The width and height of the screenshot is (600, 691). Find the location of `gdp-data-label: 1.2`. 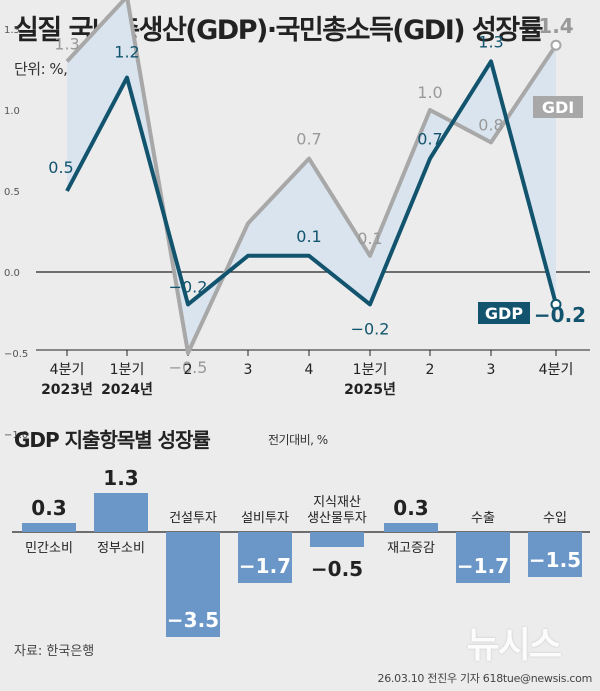

gdp-data-label: 1.2 is located at coordinates (126, 52).